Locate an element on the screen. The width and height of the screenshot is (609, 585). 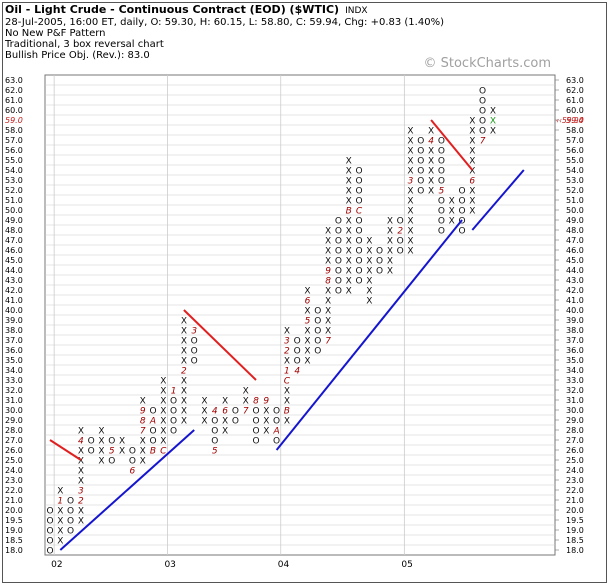
y-tick-label-right: 52.0 is located at coordinates (575, 190).